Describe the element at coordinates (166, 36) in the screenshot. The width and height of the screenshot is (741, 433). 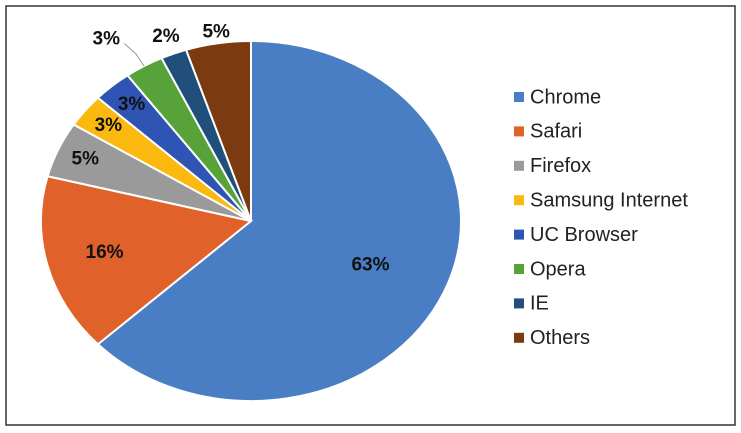
I see `value-label: 2%` at that location.